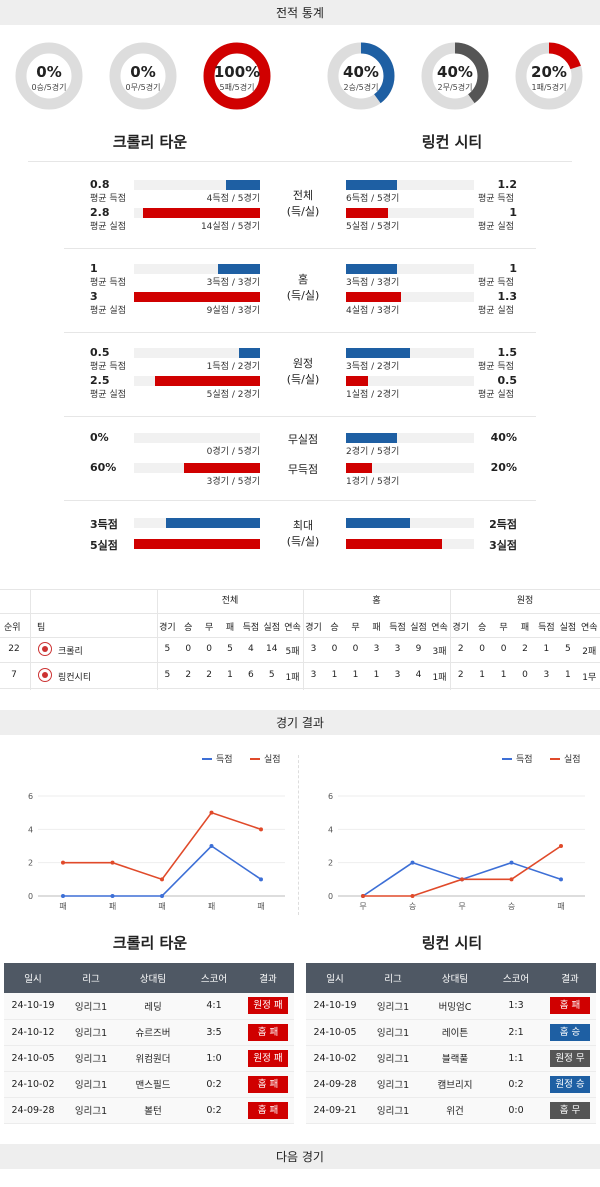 The image size is (600, 1187). Describe the element at coordinates (70, 652) in the screenshot. I see `standings-team: 크롤리` at that location.